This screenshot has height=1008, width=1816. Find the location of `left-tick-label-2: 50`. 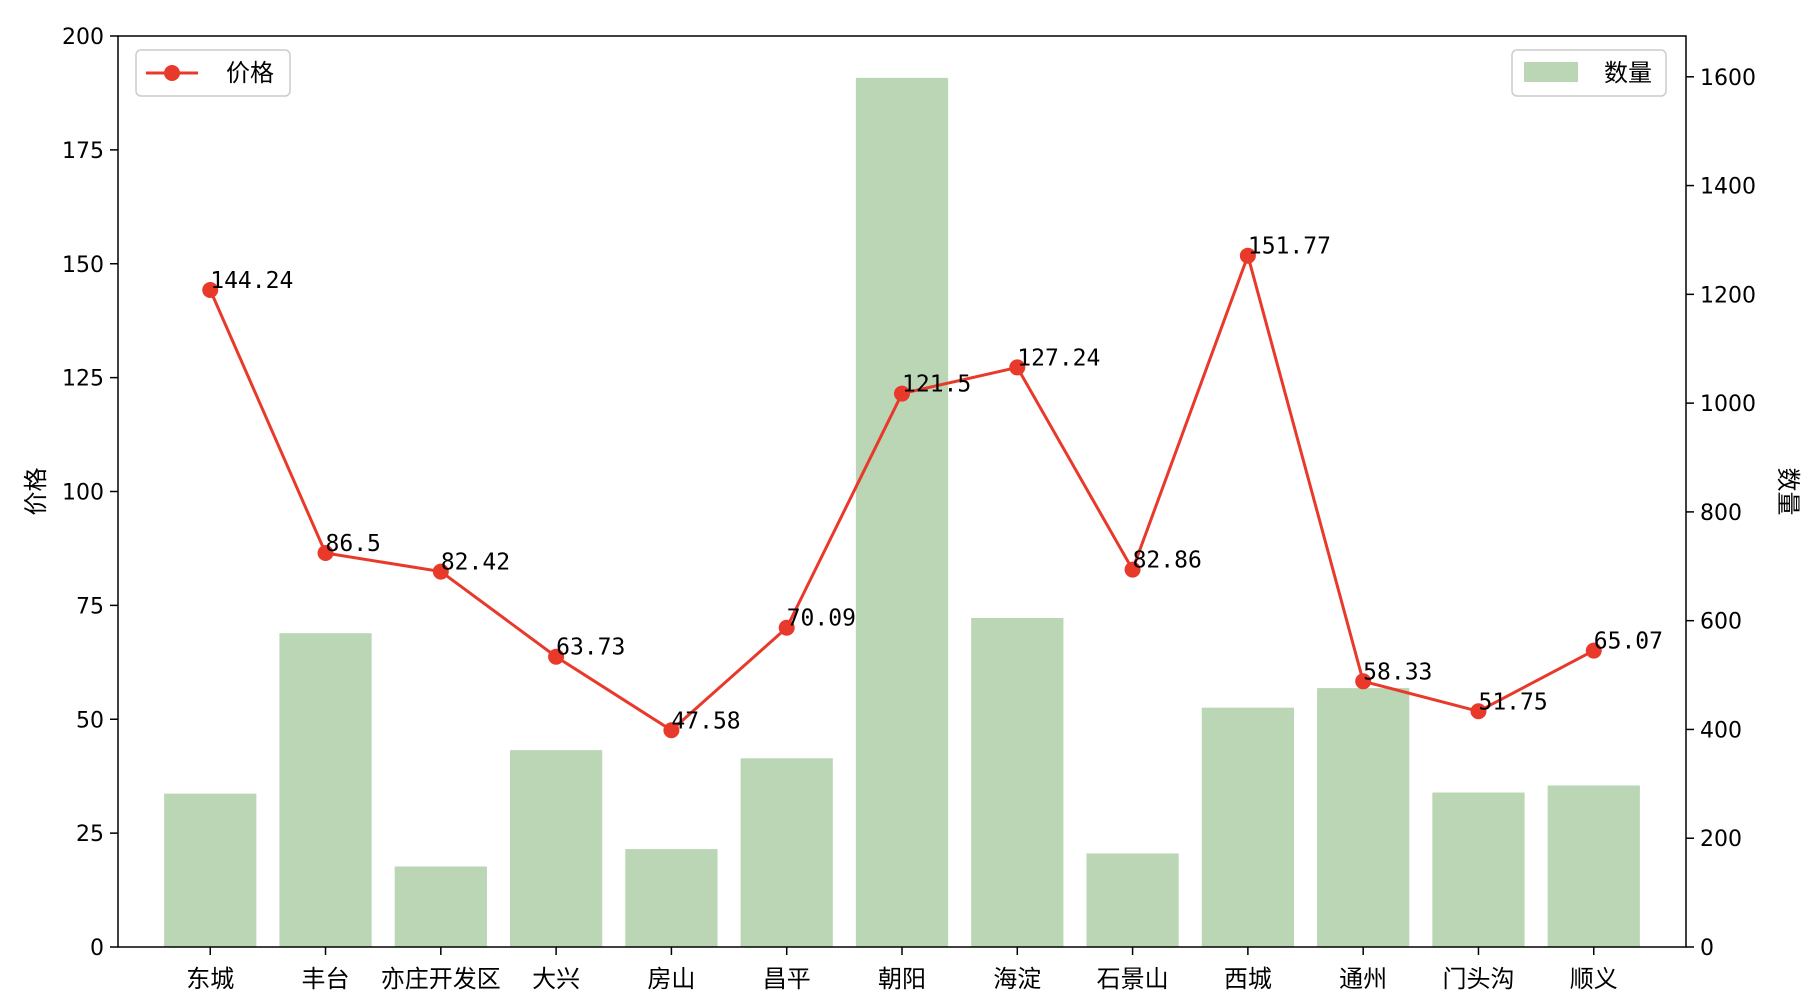

left-tick-label-2: 50 is located at coordinates (90, 720).